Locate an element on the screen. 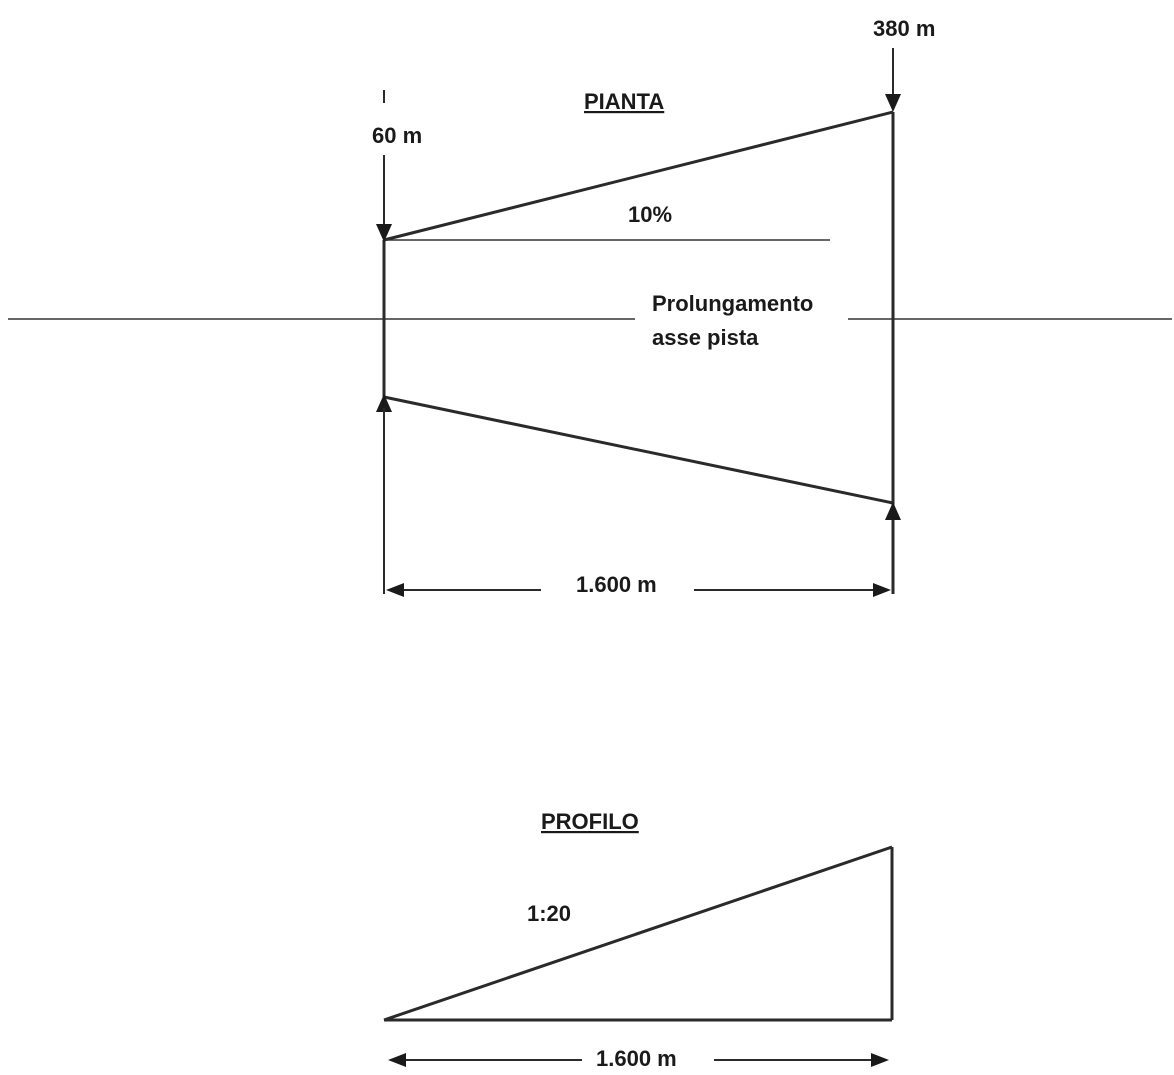  inner-width-arrowhead is located at coordinates (384, 233).